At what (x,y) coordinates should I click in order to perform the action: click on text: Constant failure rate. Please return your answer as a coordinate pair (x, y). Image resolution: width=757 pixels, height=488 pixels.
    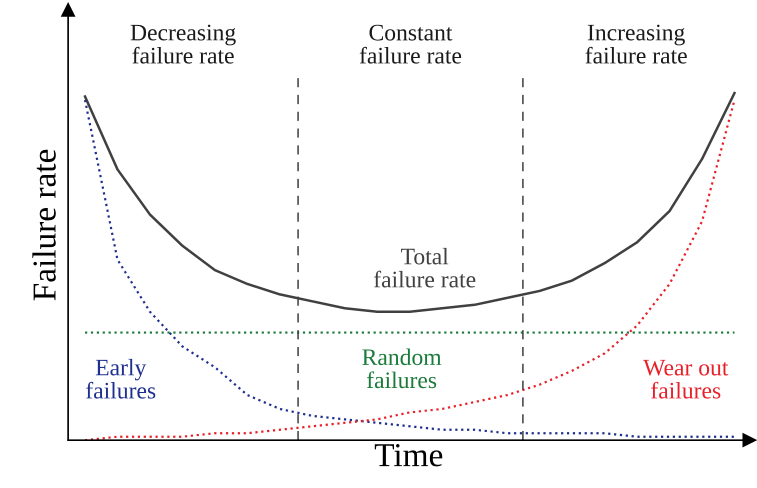
    Looking at the image, I should click on (411, 44).